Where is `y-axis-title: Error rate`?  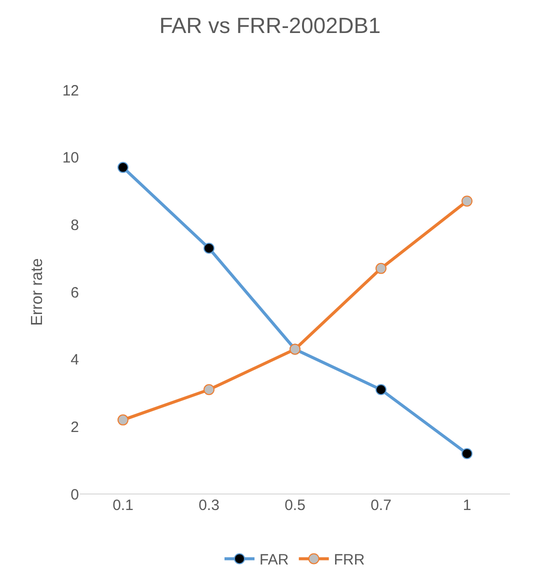 y-axis-title: Error rate is located at coordinates (37, 292).